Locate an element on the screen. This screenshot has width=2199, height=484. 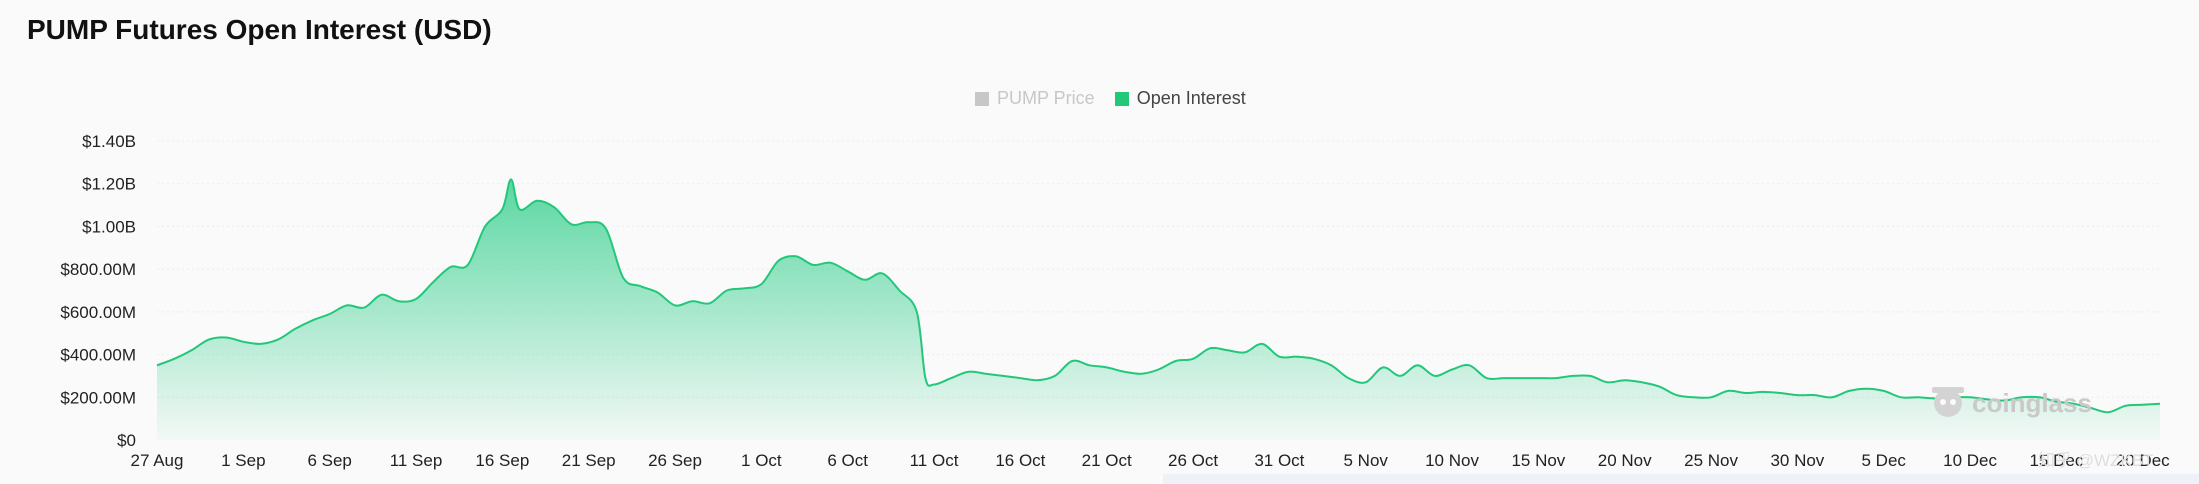
x-tick-label: 5 Dec is located at coordinates (1884, 460).